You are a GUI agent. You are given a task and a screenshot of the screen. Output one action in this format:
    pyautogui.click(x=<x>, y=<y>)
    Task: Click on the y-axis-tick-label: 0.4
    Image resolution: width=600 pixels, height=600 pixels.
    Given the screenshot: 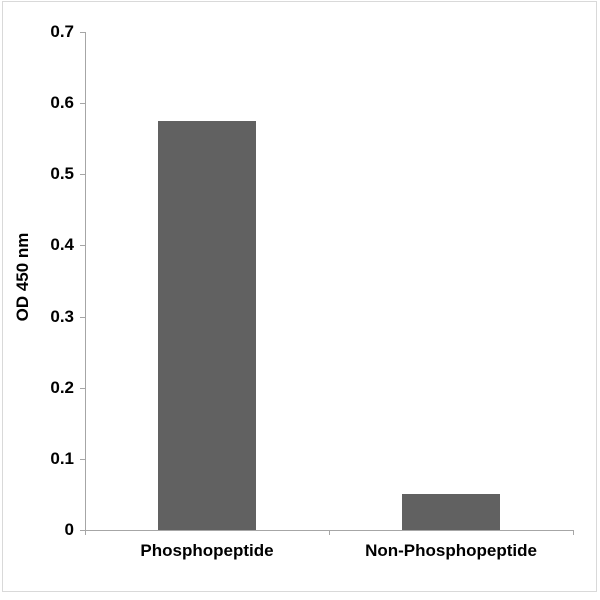 What is the action you would take?
    pyautogui.click(x=62, y=244)
    